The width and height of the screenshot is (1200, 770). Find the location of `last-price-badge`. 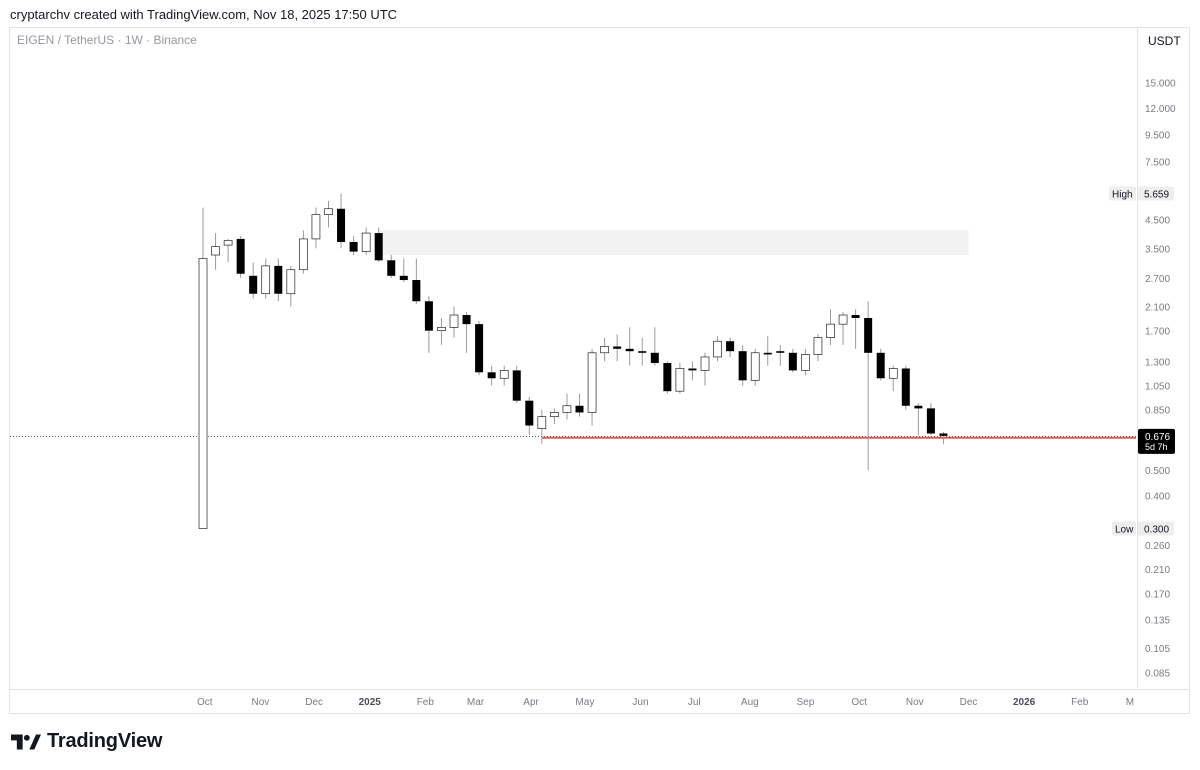

last-price-badge is located at coordinates (1156, 441).